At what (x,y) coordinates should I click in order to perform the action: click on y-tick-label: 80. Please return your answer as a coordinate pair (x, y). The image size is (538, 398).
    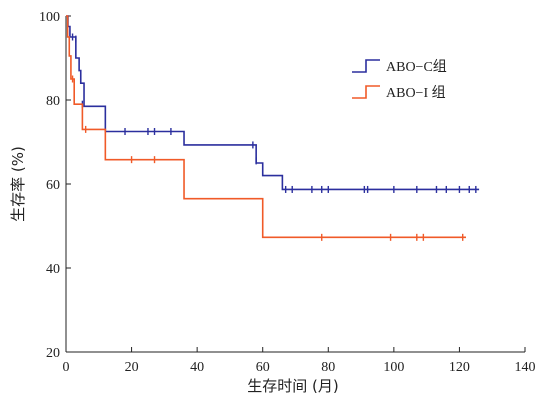
    Looking at the image, I should click on (53, 101).